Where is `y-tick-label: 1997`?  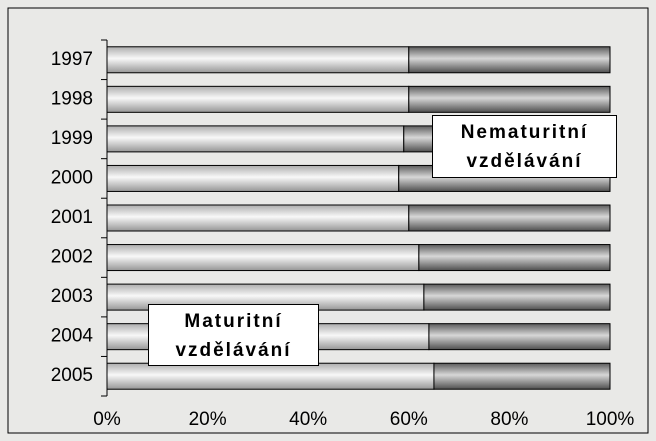 y-tick-label: 1997 is located at coordinates (72, 59).